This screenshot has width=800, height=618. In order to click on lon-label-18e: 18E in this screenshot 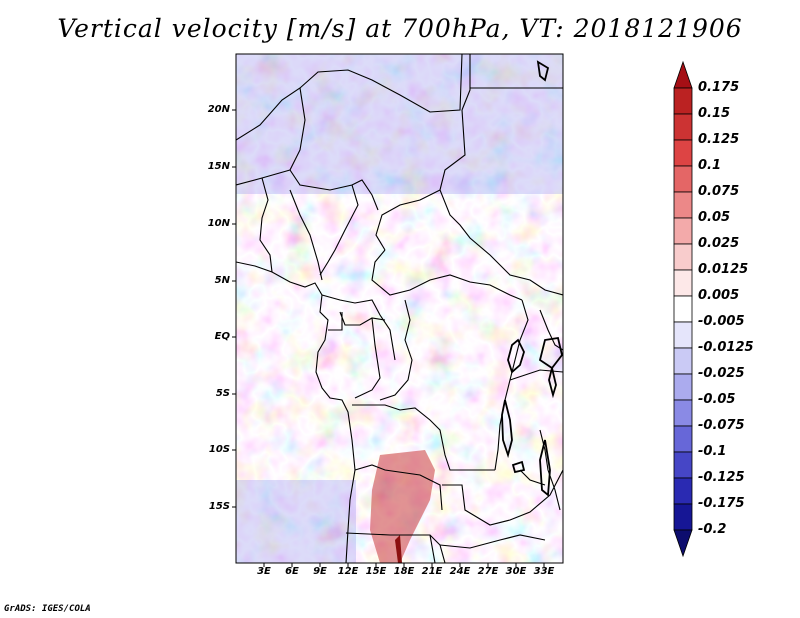, I will do `click(404, 571)`.